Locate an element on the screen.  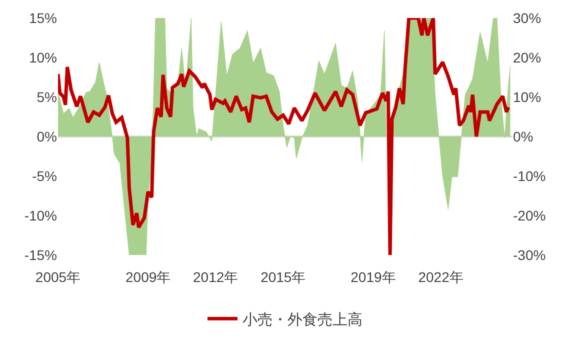
y-tick-label: 15% is located at coordinates (42, 18).